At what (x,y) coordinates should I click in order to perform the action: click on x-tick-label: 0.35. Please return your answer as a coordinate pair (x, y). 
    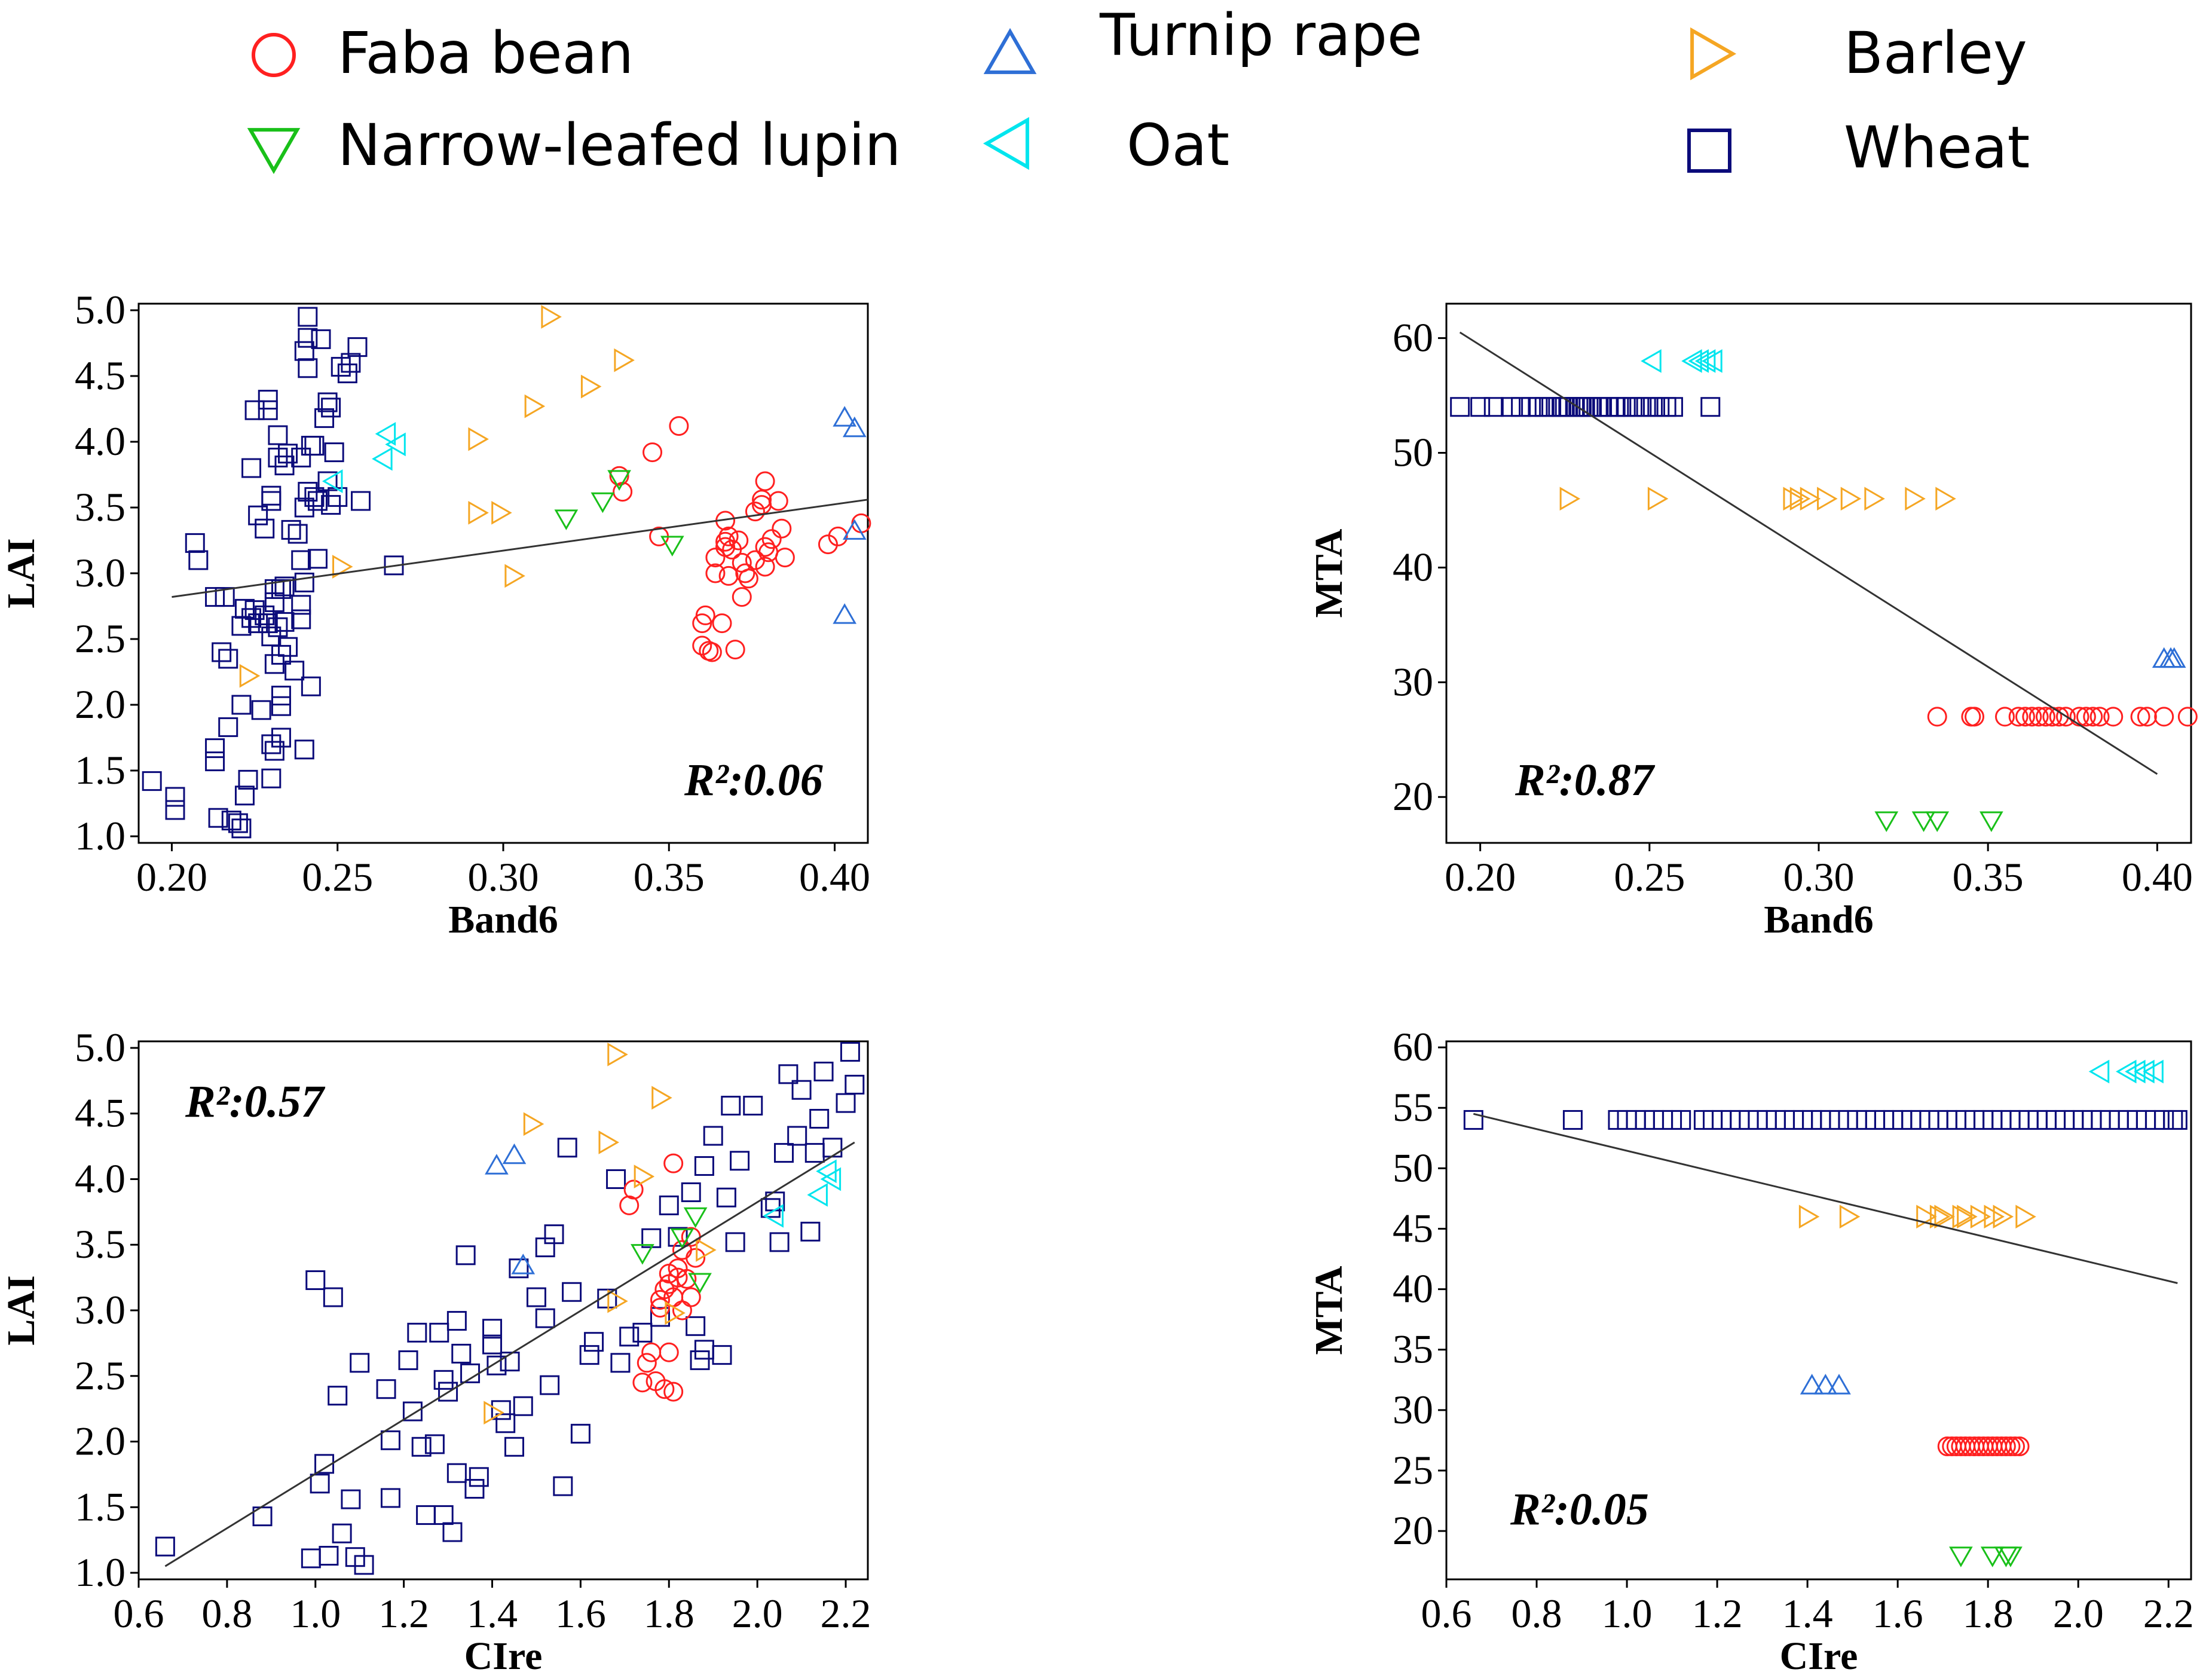
    Looking at the image, I should click on (669, 877).